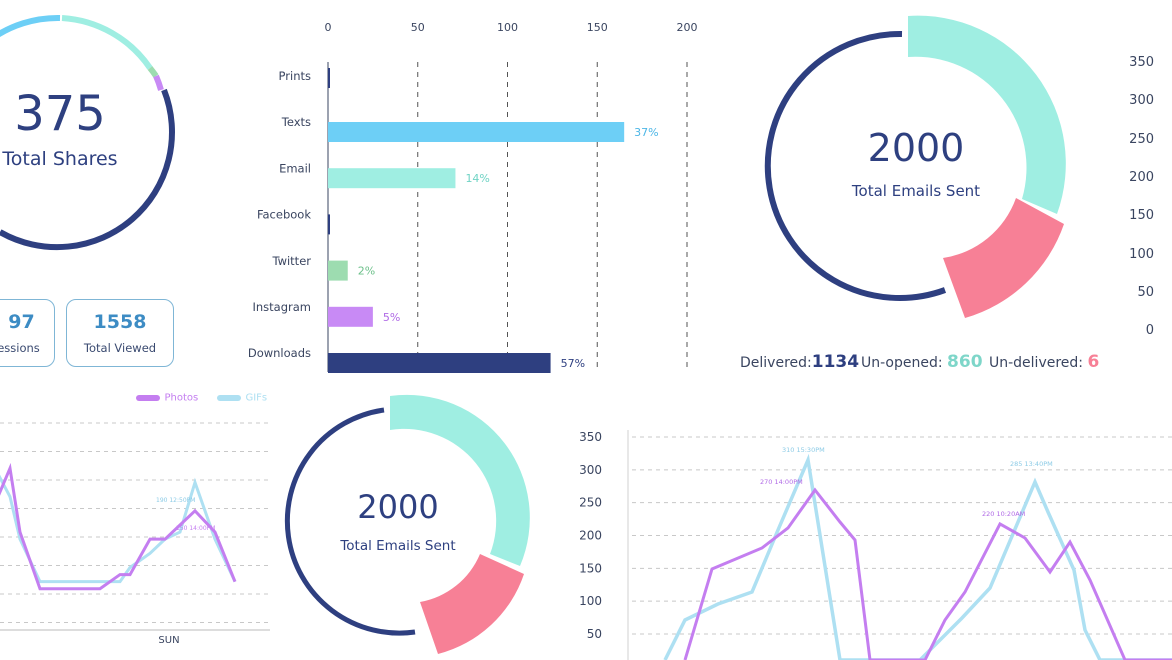  I want to click on line-right-y-tick: 350, so click(590, 437).